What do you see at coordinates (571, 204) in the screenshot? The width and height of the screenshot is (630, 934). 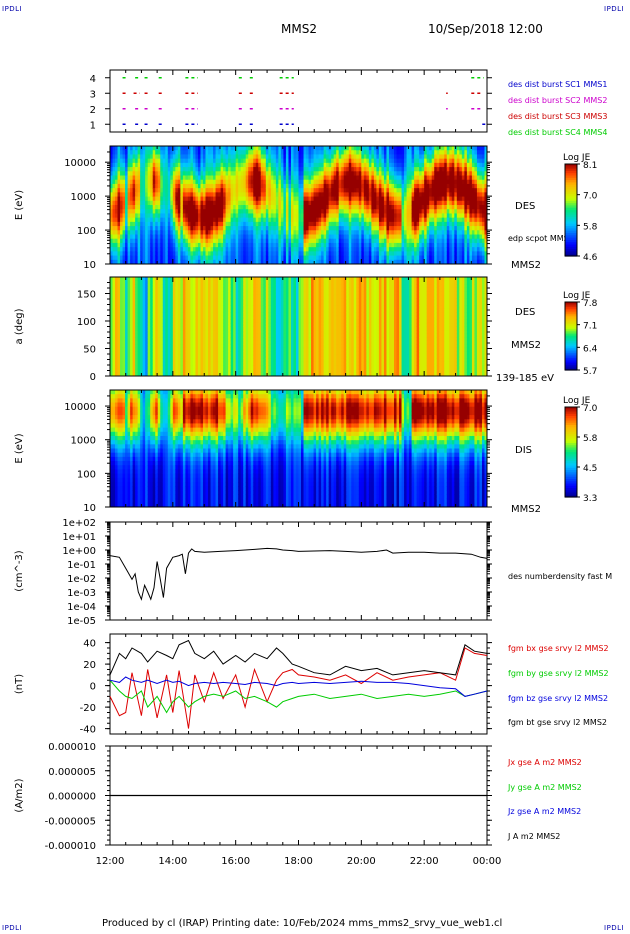 I see `des-energy-colorbar-cell` at bounding box center [571, 204].